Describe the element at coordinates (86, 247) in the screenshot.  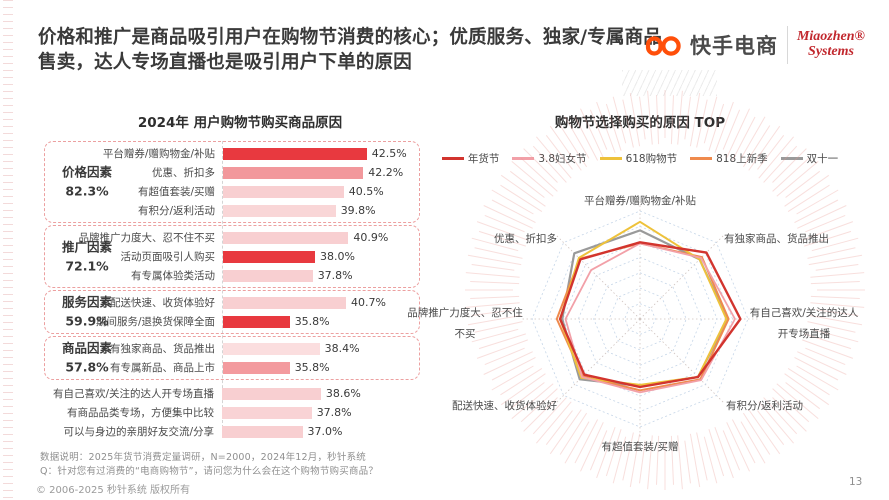
I see `bar-group-name: 推广因素` at that location.